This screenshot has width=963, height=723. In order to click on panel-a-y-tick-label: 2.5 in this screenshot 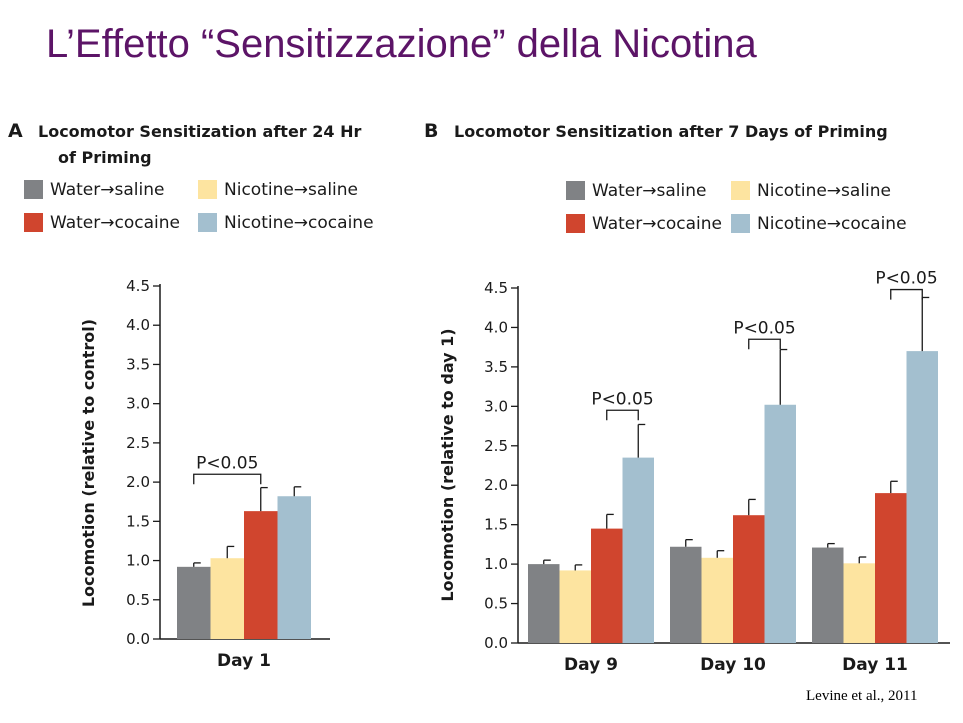, I will do `click(138, 443)`.